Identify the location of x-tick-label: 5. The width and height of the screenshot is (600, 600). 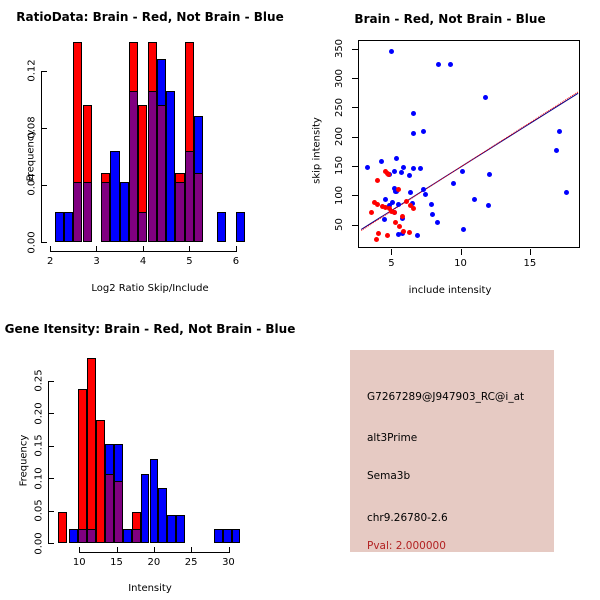
(189, 261).